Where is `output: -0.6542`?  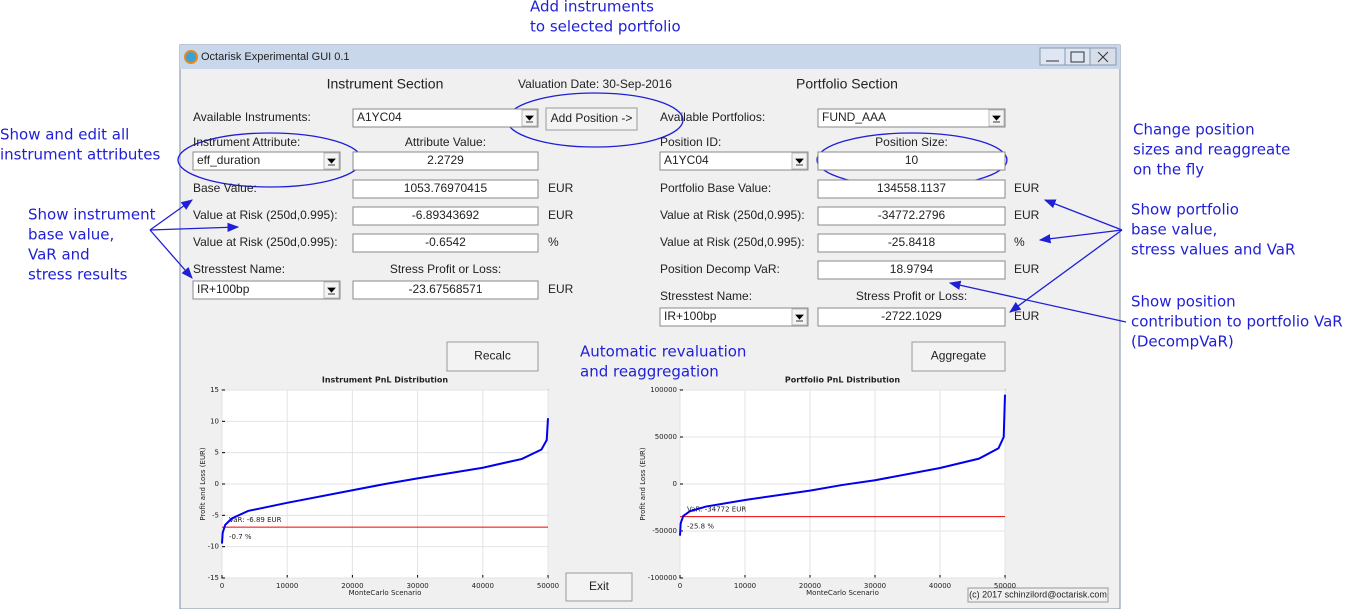
output: -0.6542 is located at coordinates (445, 242).